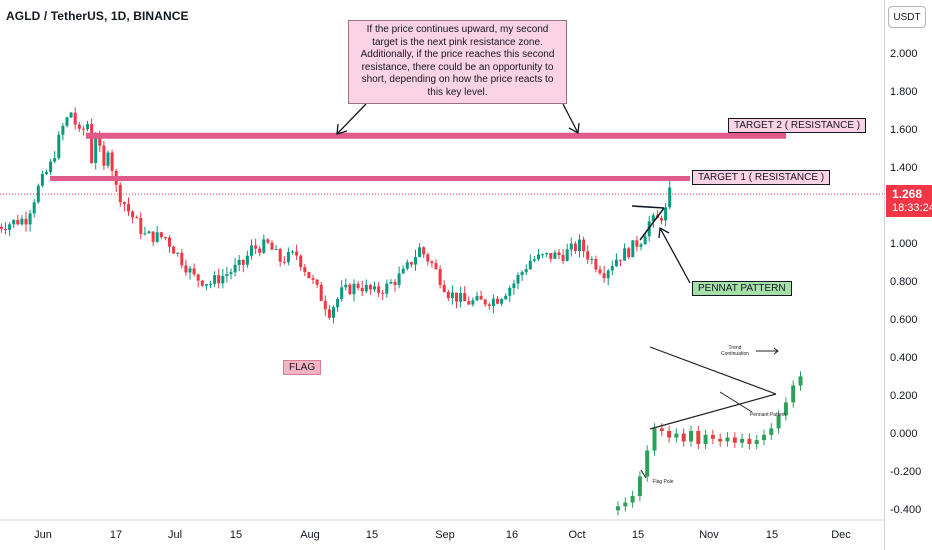  What do you see at coordinates (97, 16) in the screenshot?
I see `symbol-title: AGLD / TetherUS, 1D, BINANCE` at bounding box center [97, 16].